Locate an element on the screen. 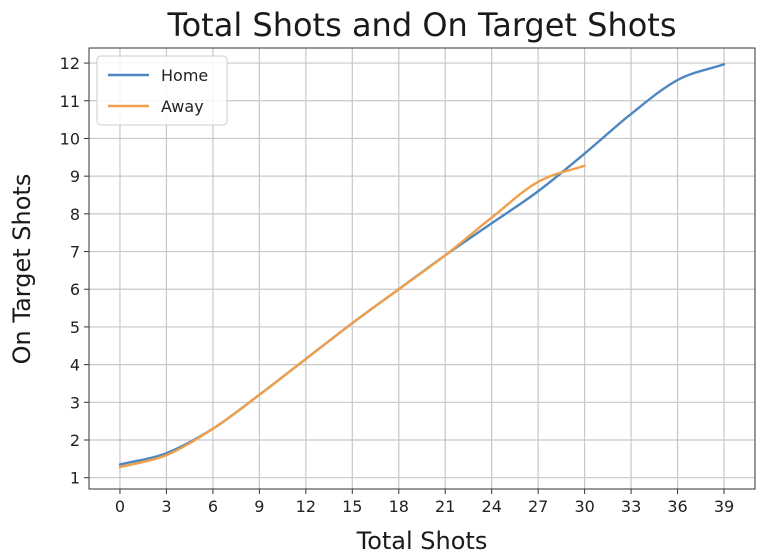  x-tick-label: 30 is located at coordinates (584, 506).